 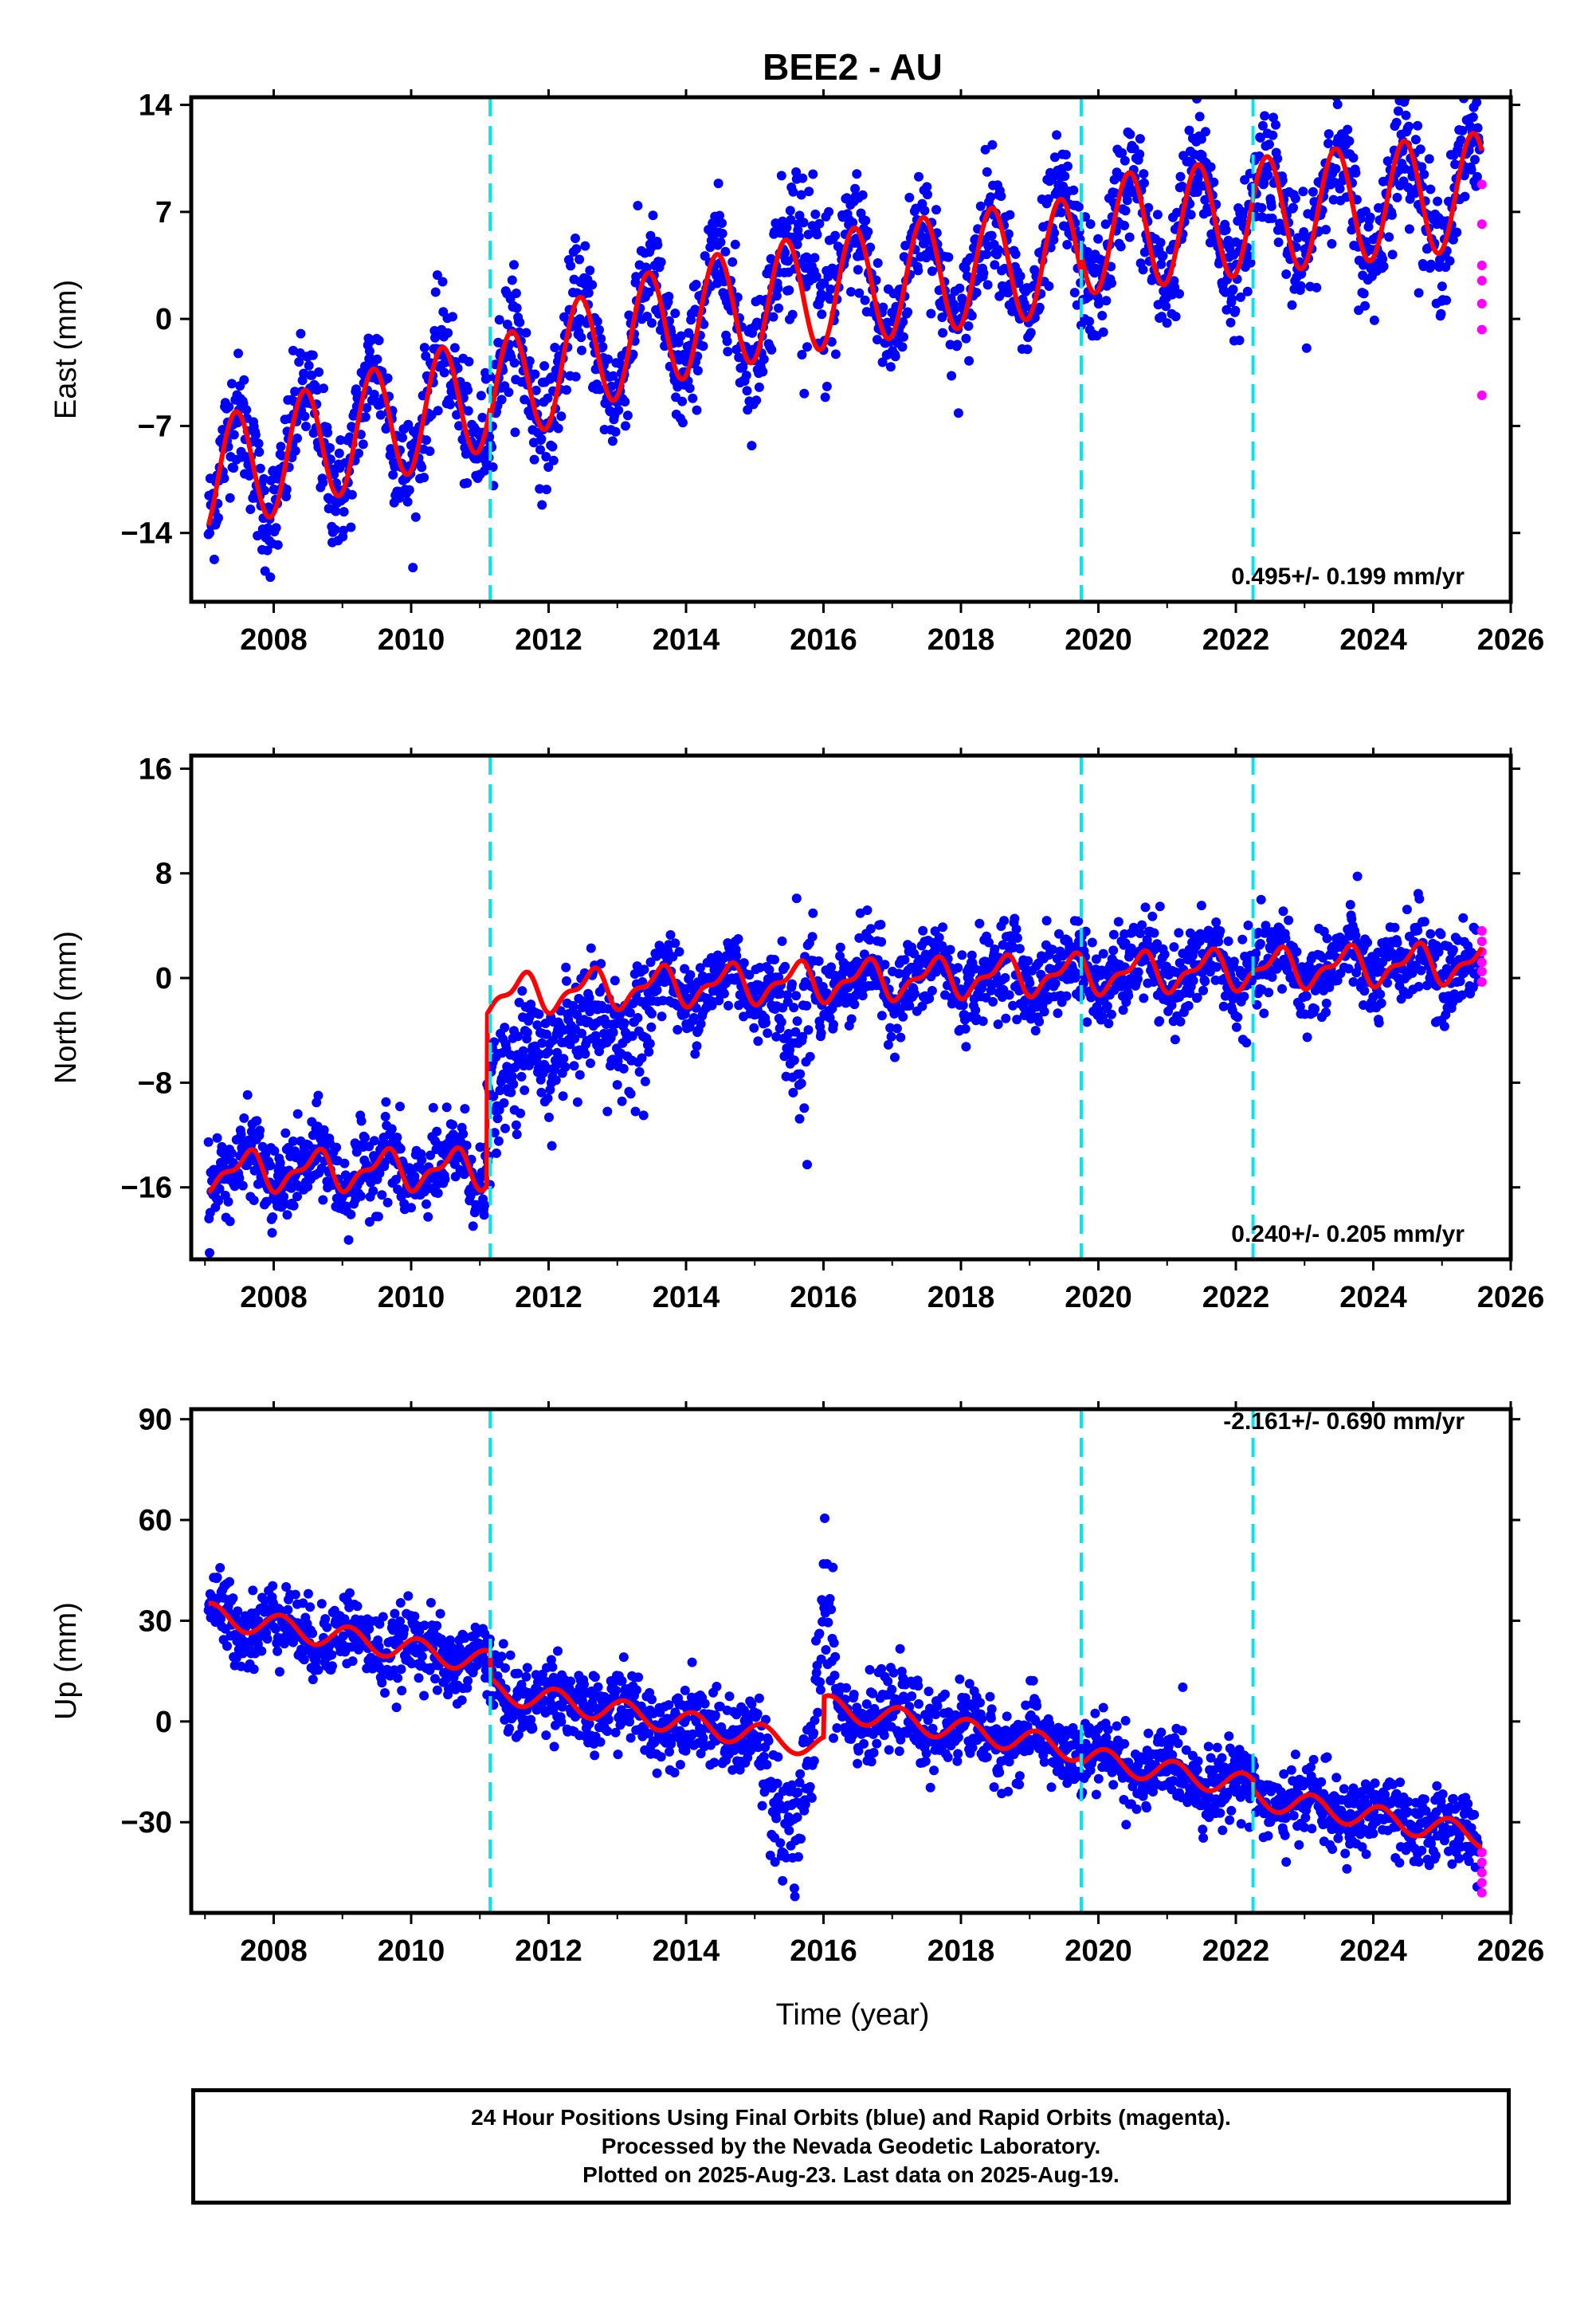 What do you see at coordinates (687, 1297) in the screenshot?
I see `x-tick-label: 2014` at bounding box center [687, 1297].